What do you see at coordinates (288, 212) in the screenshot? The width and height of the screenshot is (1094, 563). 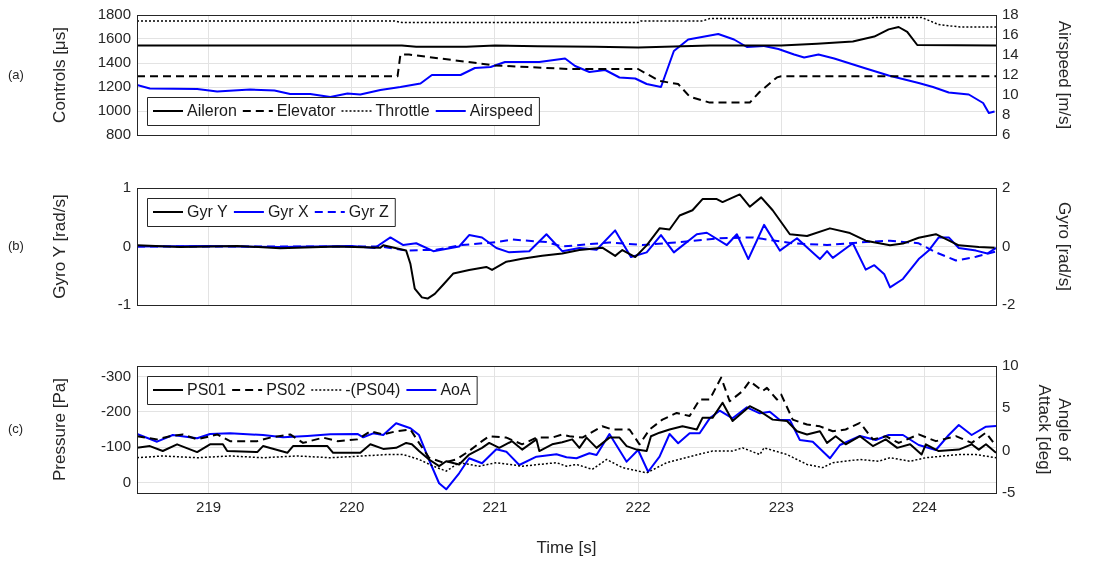 I see `legend-label: Gyr X` at bounding box center [288, 212].